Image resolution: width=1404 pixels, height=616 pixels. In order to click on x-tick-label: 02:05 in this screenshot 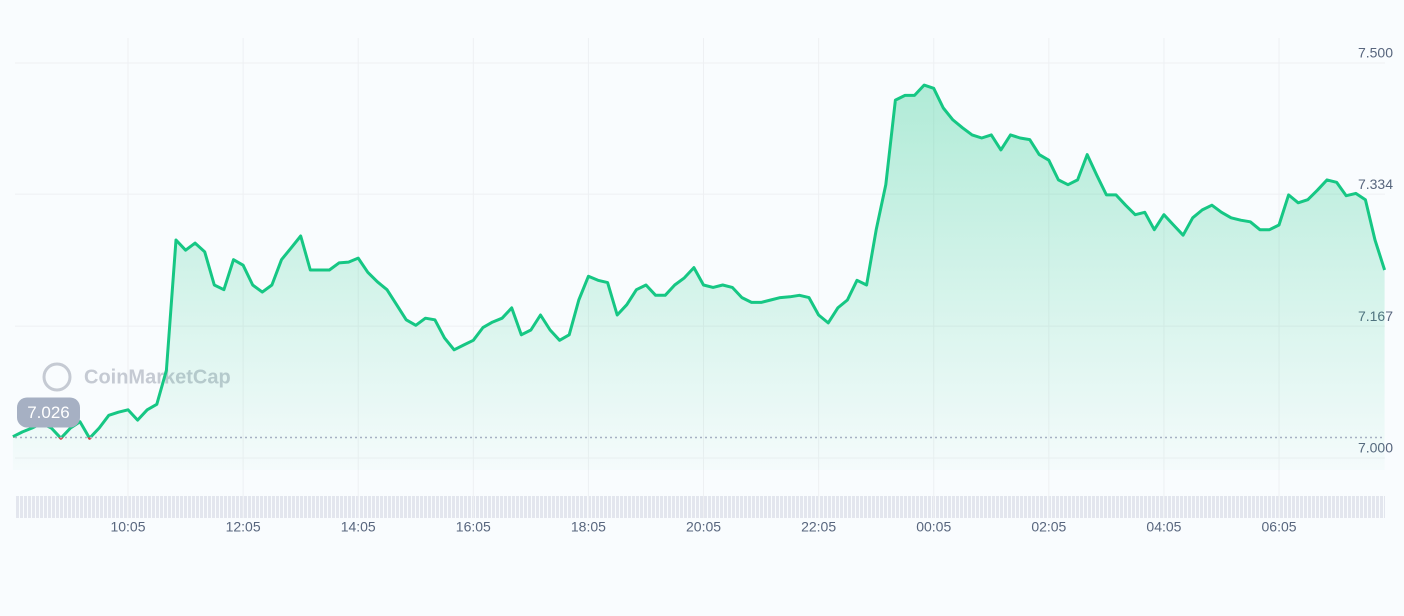, I will do `click(1048, 527)`.